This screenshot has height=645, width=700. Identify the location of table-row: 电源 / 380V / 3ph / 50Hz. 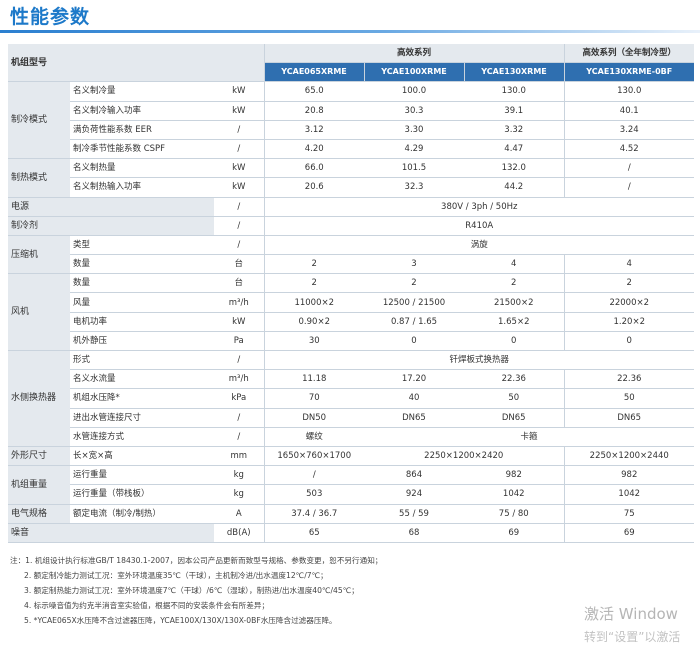
(351, 207).